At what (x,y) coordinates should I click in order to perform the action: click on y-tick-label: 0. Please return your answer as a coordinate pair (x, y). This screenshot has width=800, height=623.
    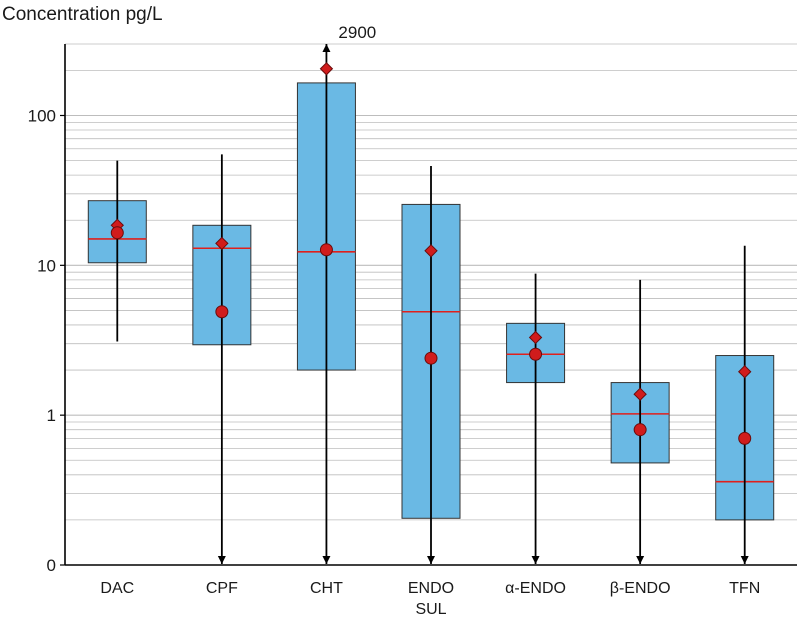
    Looking at the image, I should click on (51, 565).